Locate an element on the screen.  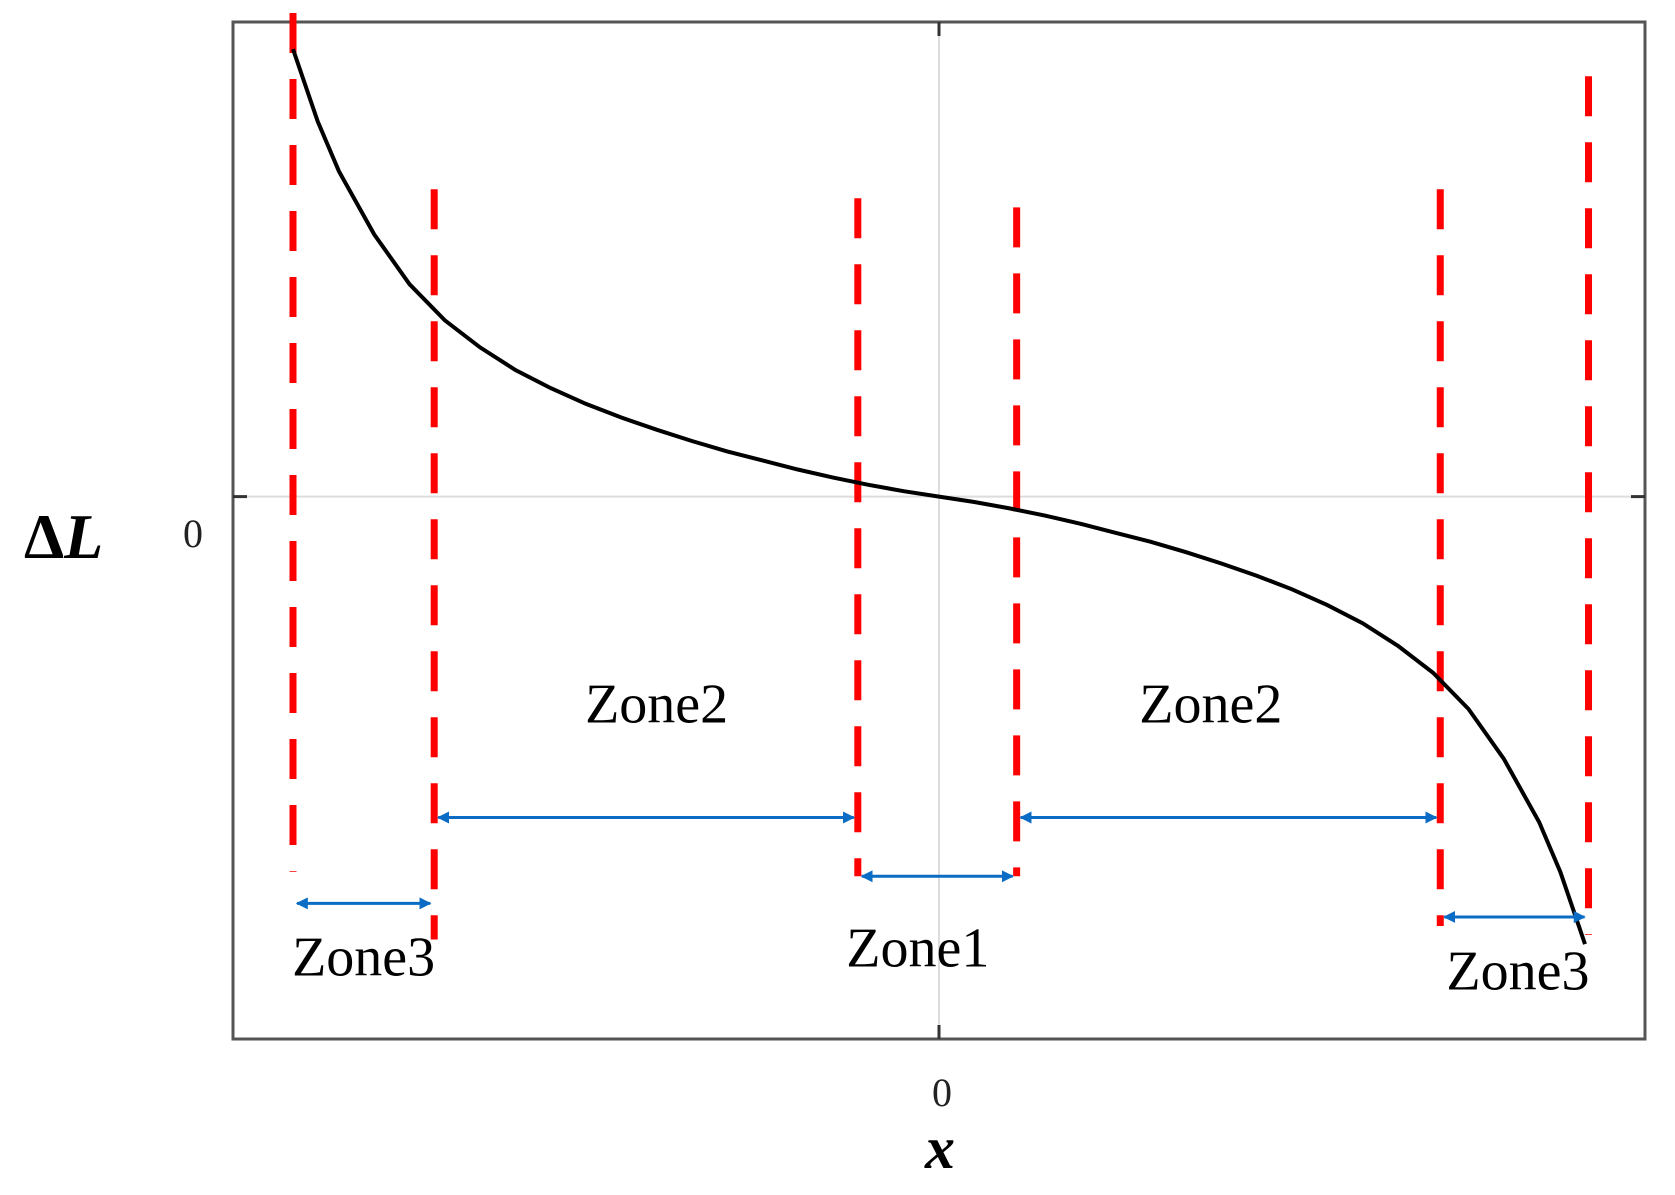
zone-label-1: Zone3 is located at coordinates (363, 958).